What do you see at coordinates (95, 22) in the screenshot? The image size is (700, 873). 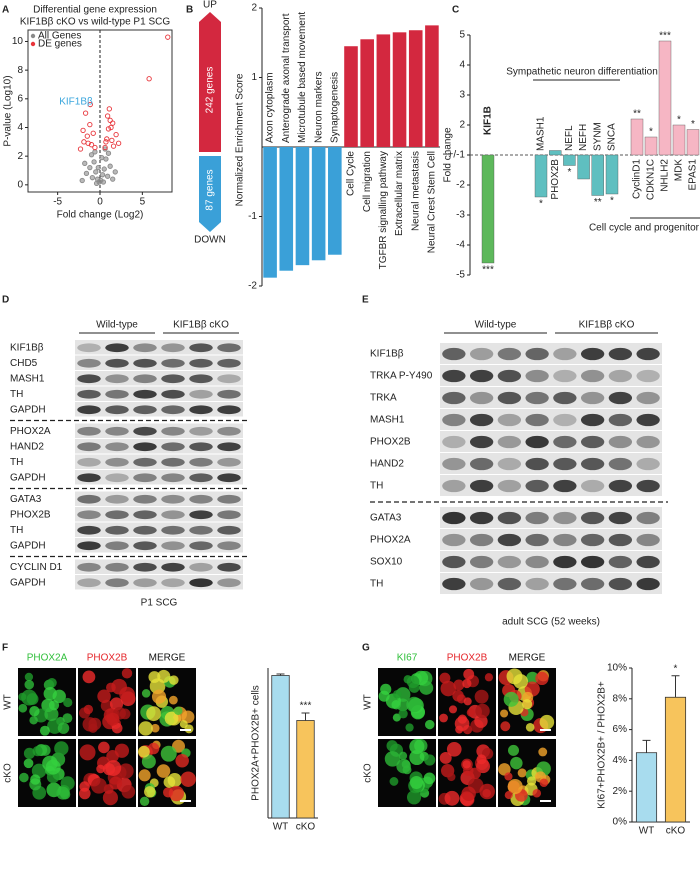 I see `chart-subtitle: KIF1Bβ cKO vs wild-type P1 SCG` at bounding box center [95, 22].